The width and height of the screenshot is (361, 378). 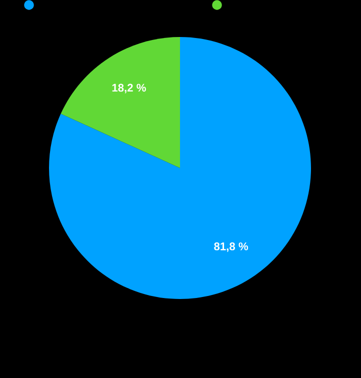 I want to click on data-label: 81,8 %, so click(x=231, y=247).